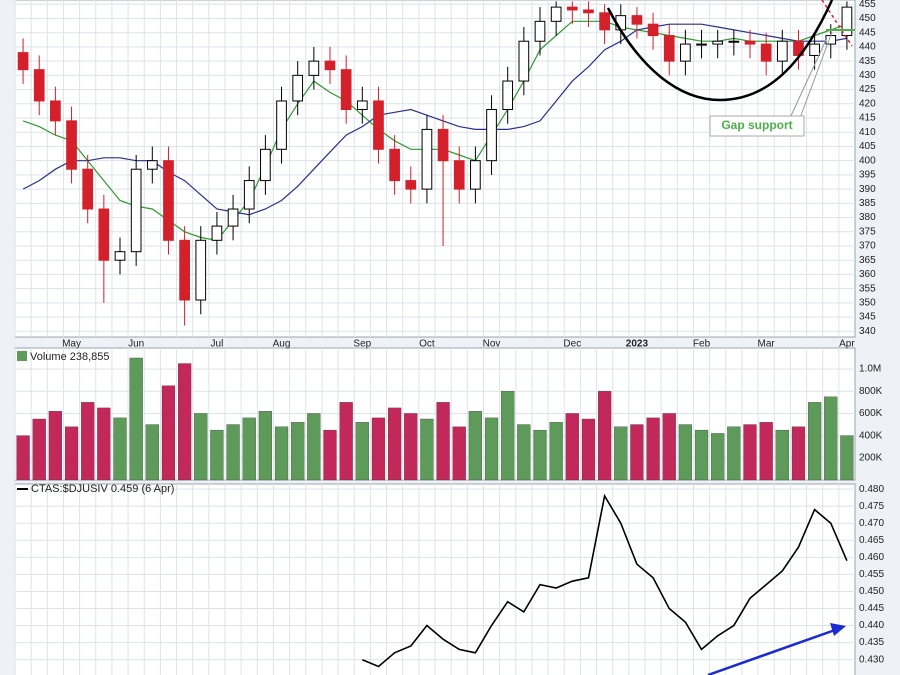 Image resolution: width=900 pixels, height=675 pixels. What do you see at coordinates (867, 231) in the screenshot?
I see `y-tick-label: 375` at bounding box center [867, 231].